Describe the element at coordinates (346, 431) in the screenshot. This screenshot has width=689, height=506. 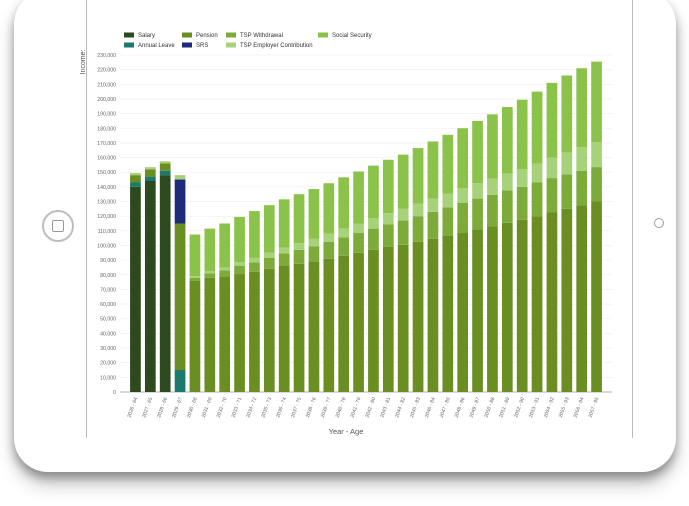
I see `x-axis-title: Year - Age` at that location.